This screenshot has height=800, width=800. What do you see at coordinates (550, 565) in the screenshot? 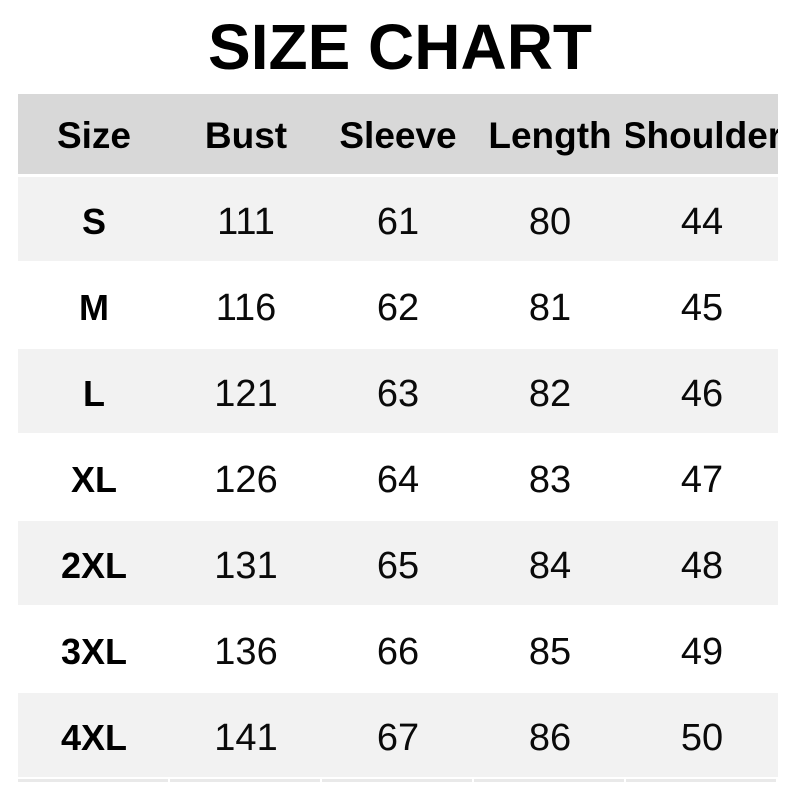
I see `length-value-cell: 84` at bounding box center [550, 565].